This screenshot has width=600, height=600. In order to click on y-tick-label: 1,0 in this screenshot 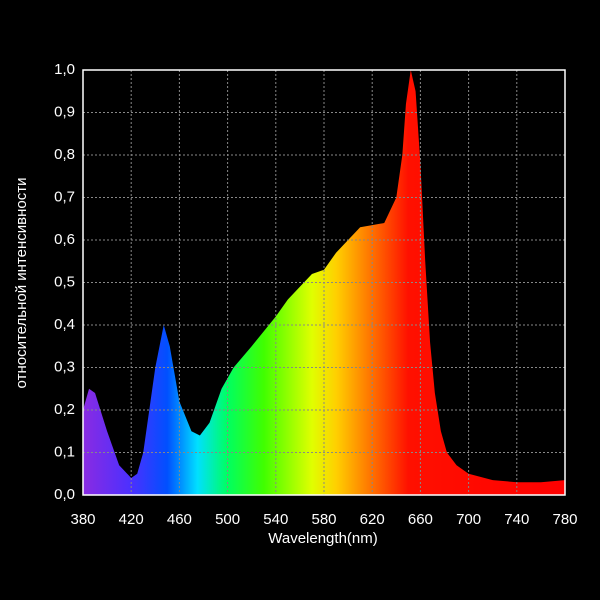, I will do `click(64, 69)`.